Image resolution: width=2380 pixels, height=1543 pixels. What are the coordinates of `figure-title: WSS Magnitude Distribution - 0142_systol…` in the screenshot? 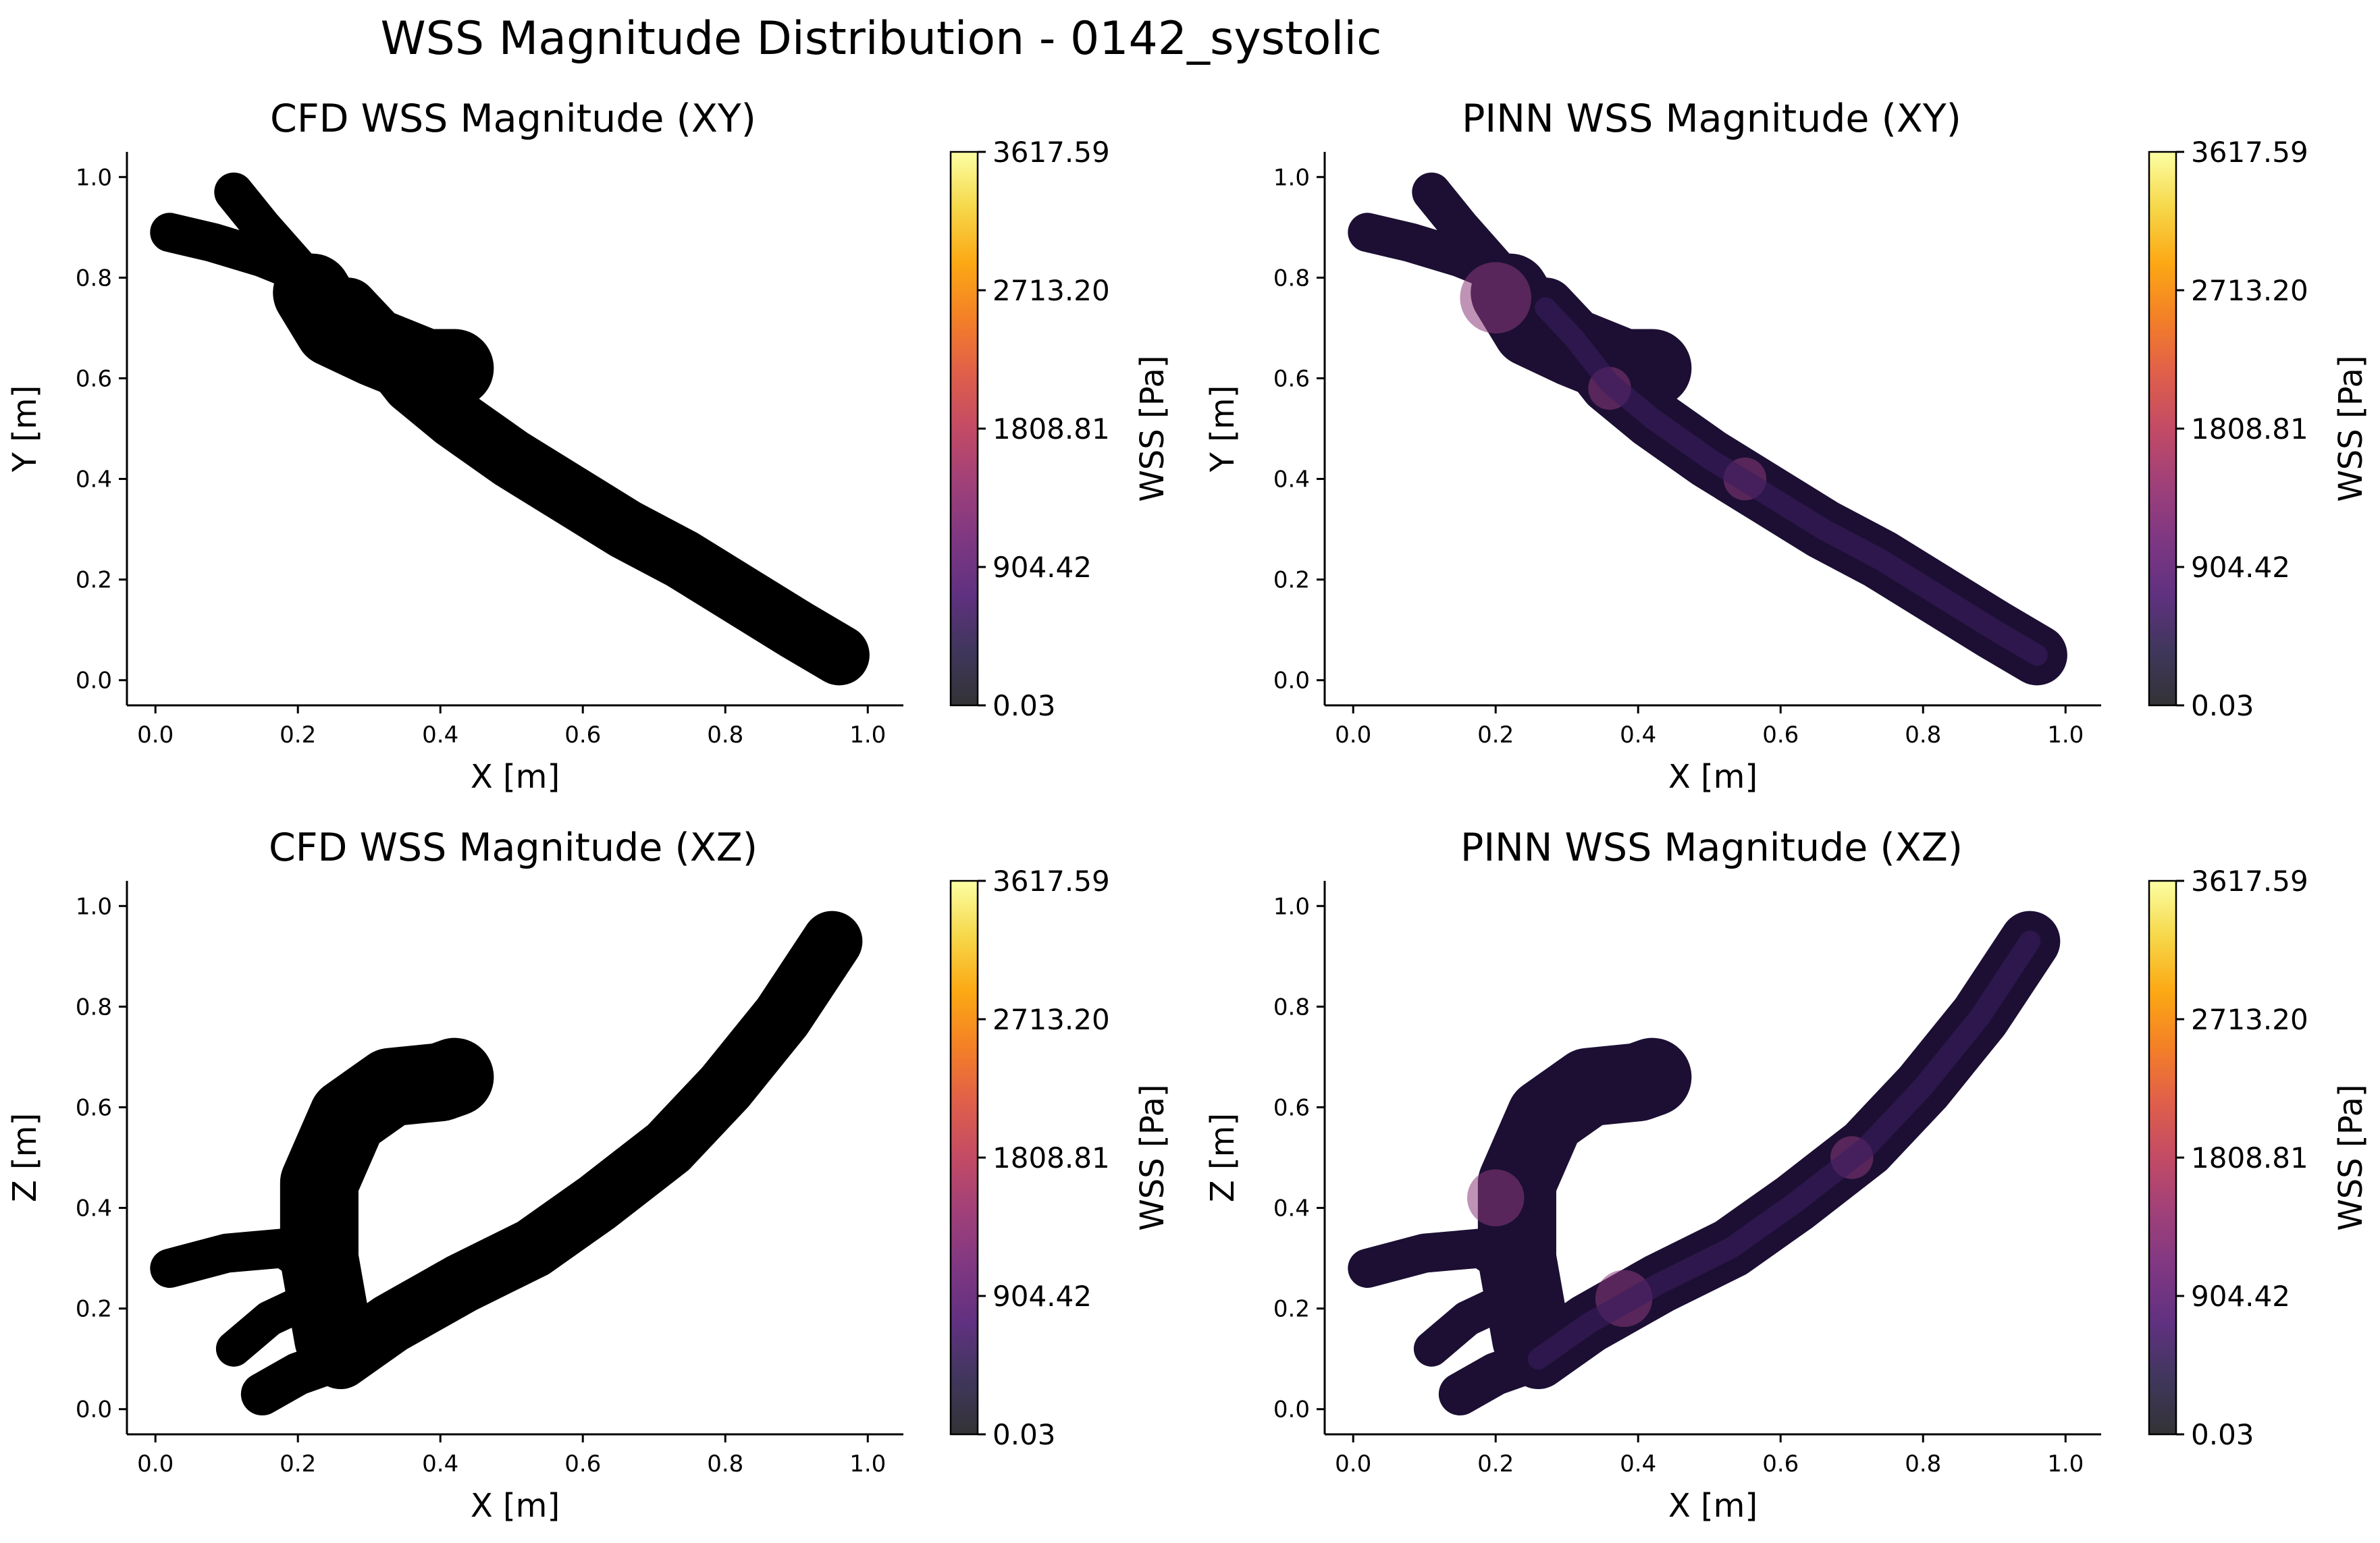 It's located at (880, 38).